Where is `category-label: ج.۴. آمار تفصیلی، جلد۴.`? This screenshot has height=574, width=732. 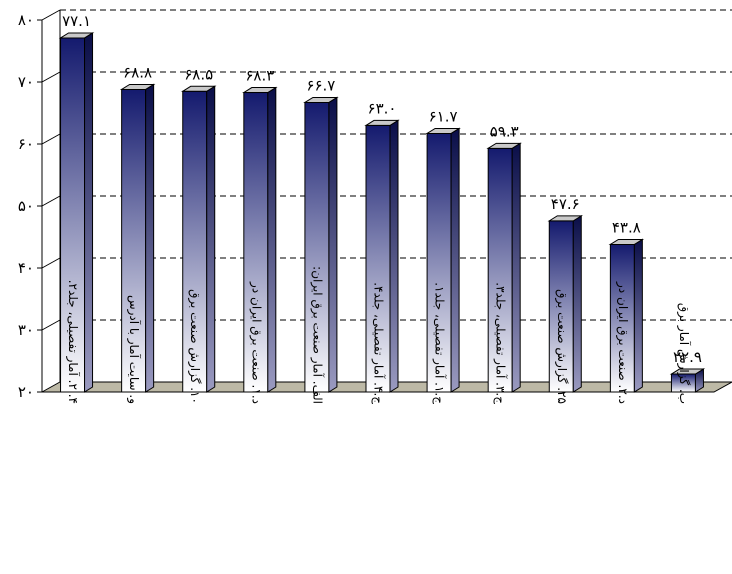
category-label: ج.۴. آمار تفصیلی، جلد۴. is located at coordinates (379, 343).